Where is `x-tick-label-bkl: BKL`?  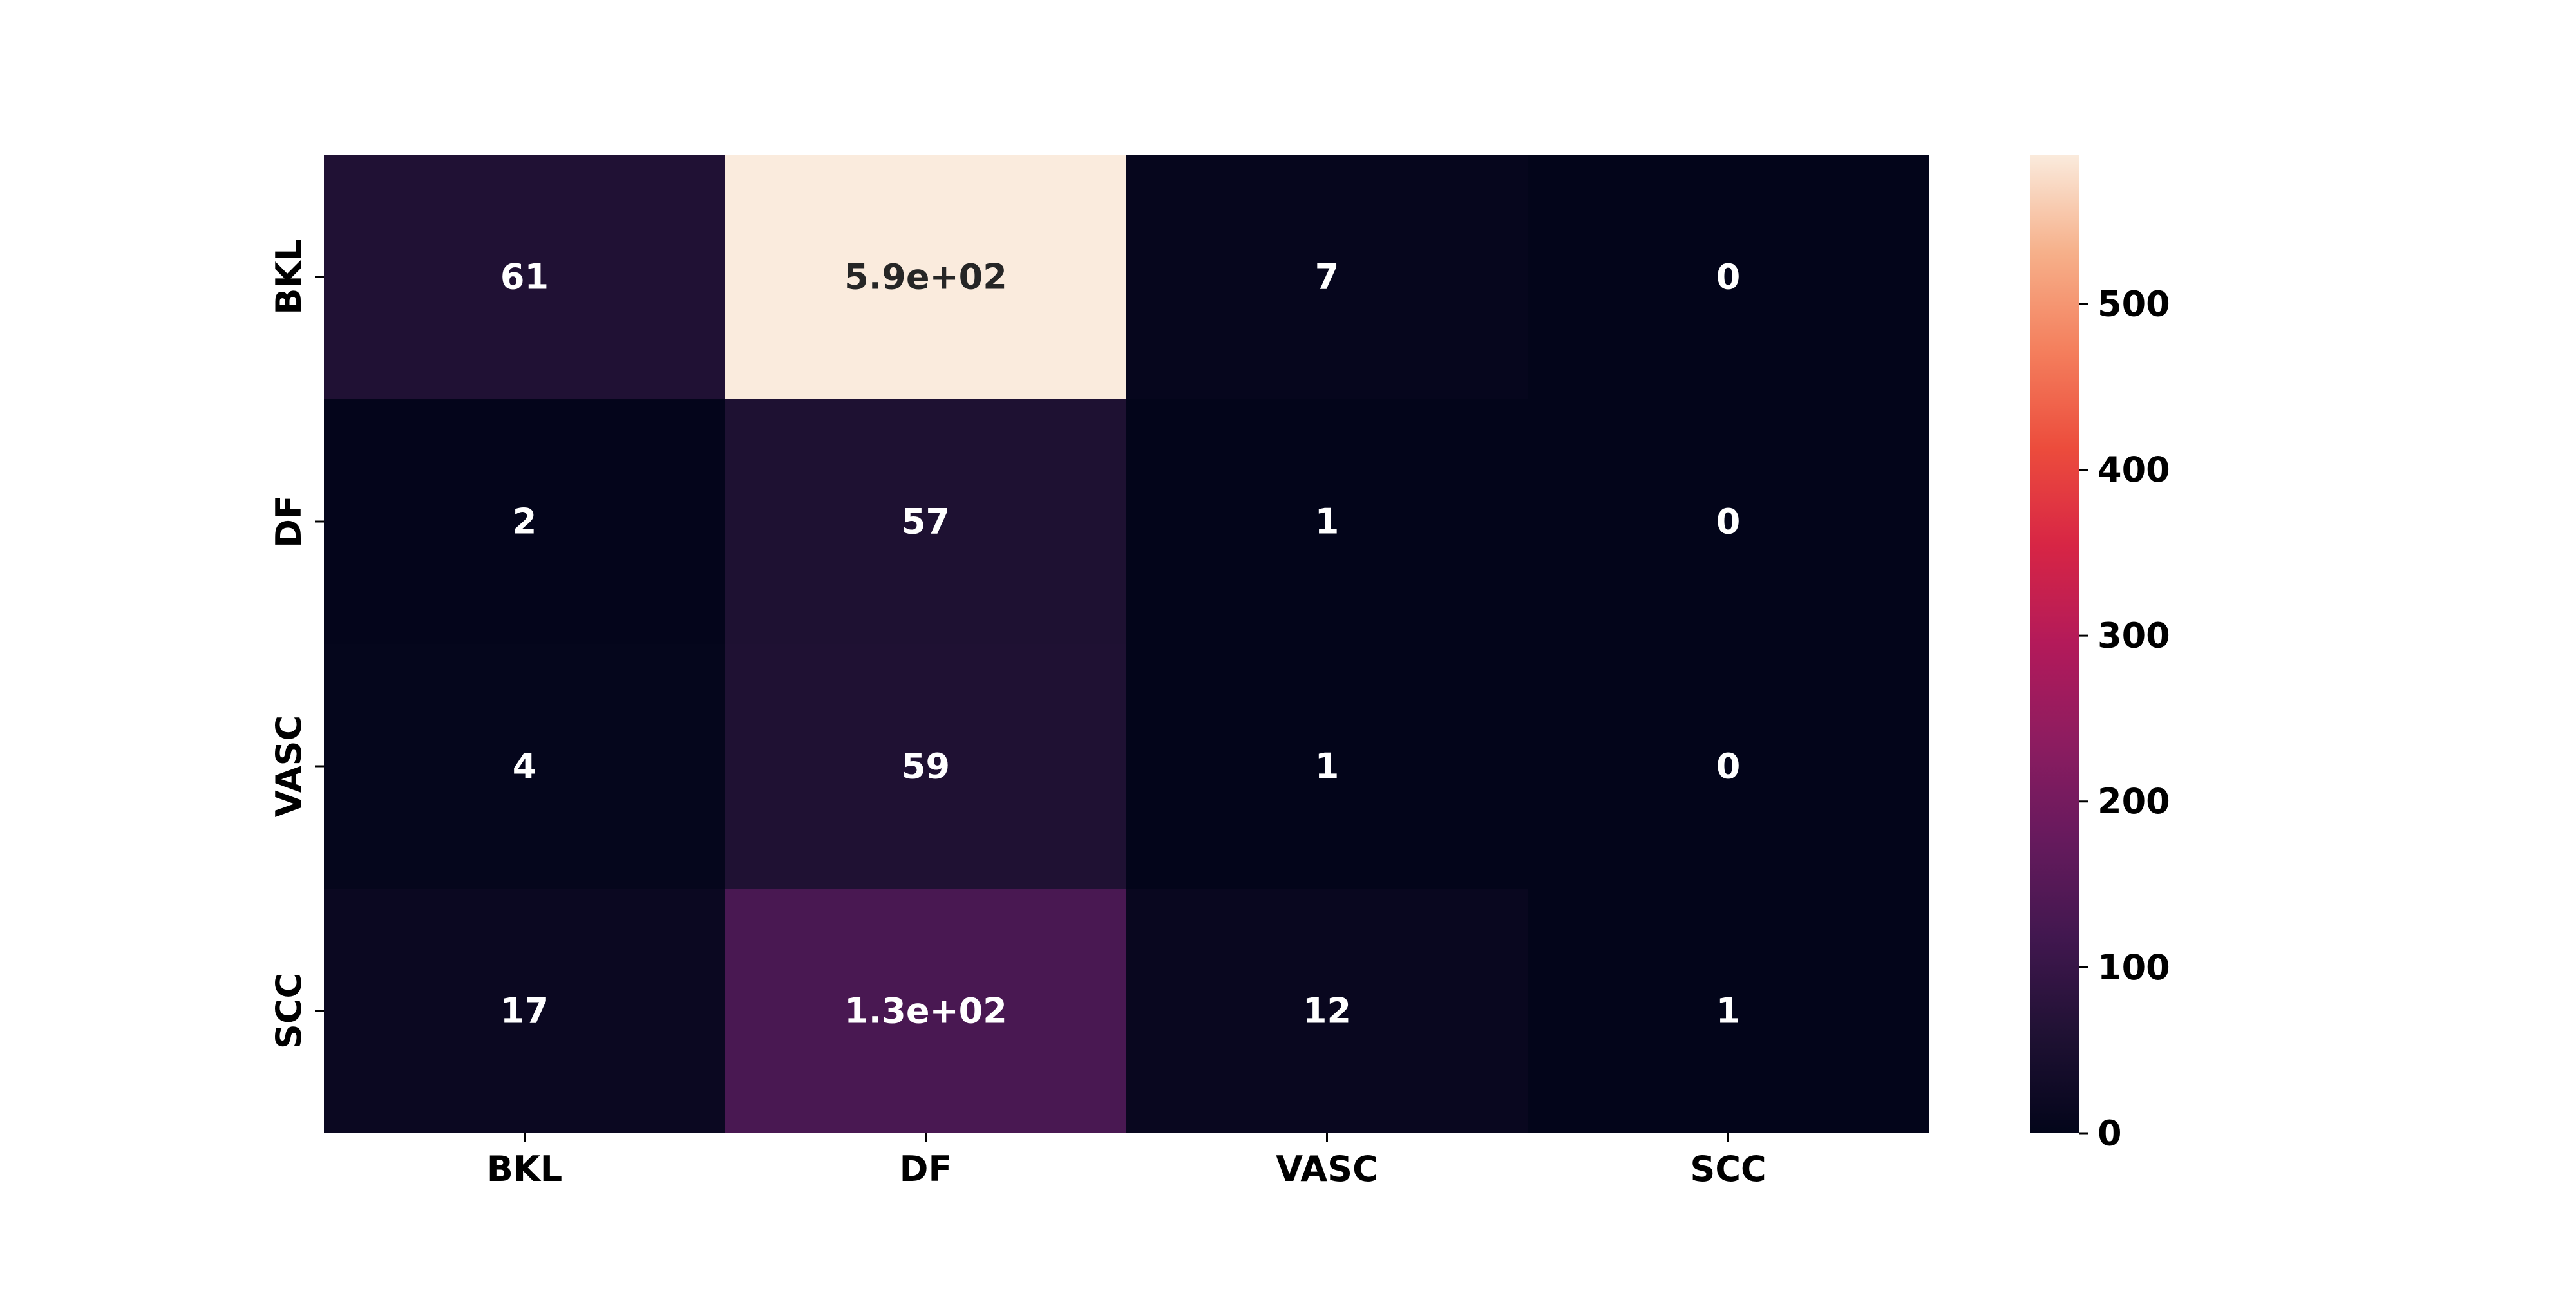 x-tick-label-bkl: BKL is located at coordinates (524, 1169).